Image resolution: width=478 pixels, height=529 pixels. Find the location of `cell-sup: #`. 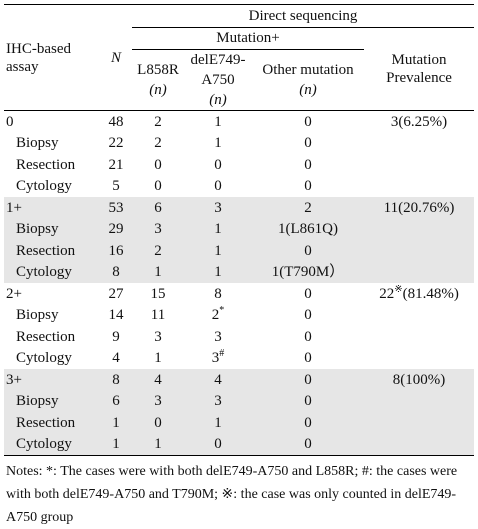

cell-sup: # is located at coordinates (222, 354).